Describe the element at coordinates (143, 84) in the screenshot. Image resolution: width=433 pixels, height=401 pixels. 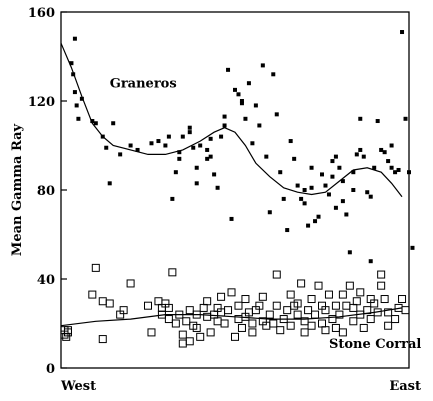
I see `series-annotation: Graneros` at that location.